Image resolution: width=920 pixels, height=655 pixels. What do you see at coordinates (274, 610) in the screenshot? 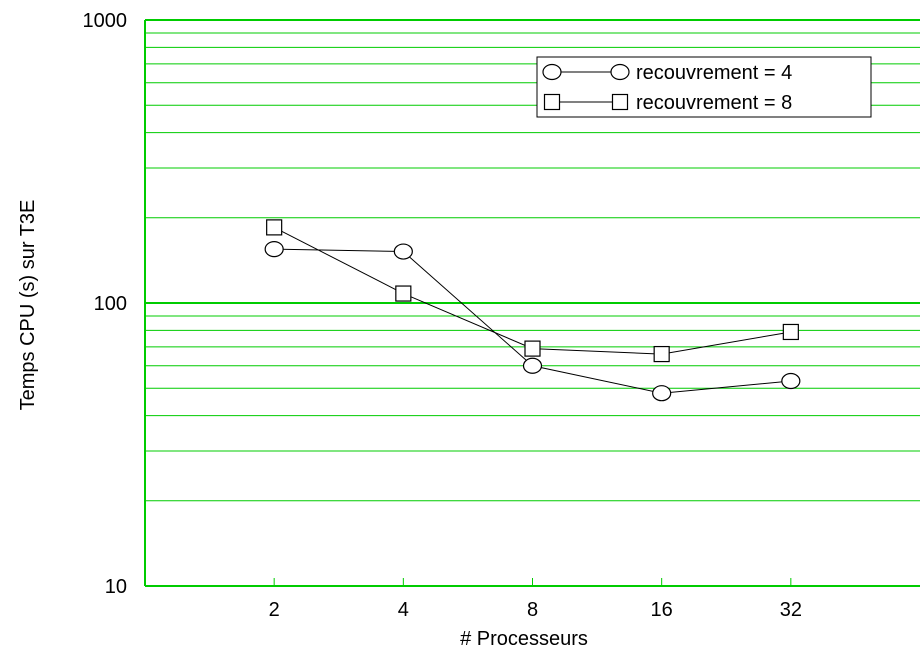
I see `x-tick-label: 2` at bounding box center [274, 610].